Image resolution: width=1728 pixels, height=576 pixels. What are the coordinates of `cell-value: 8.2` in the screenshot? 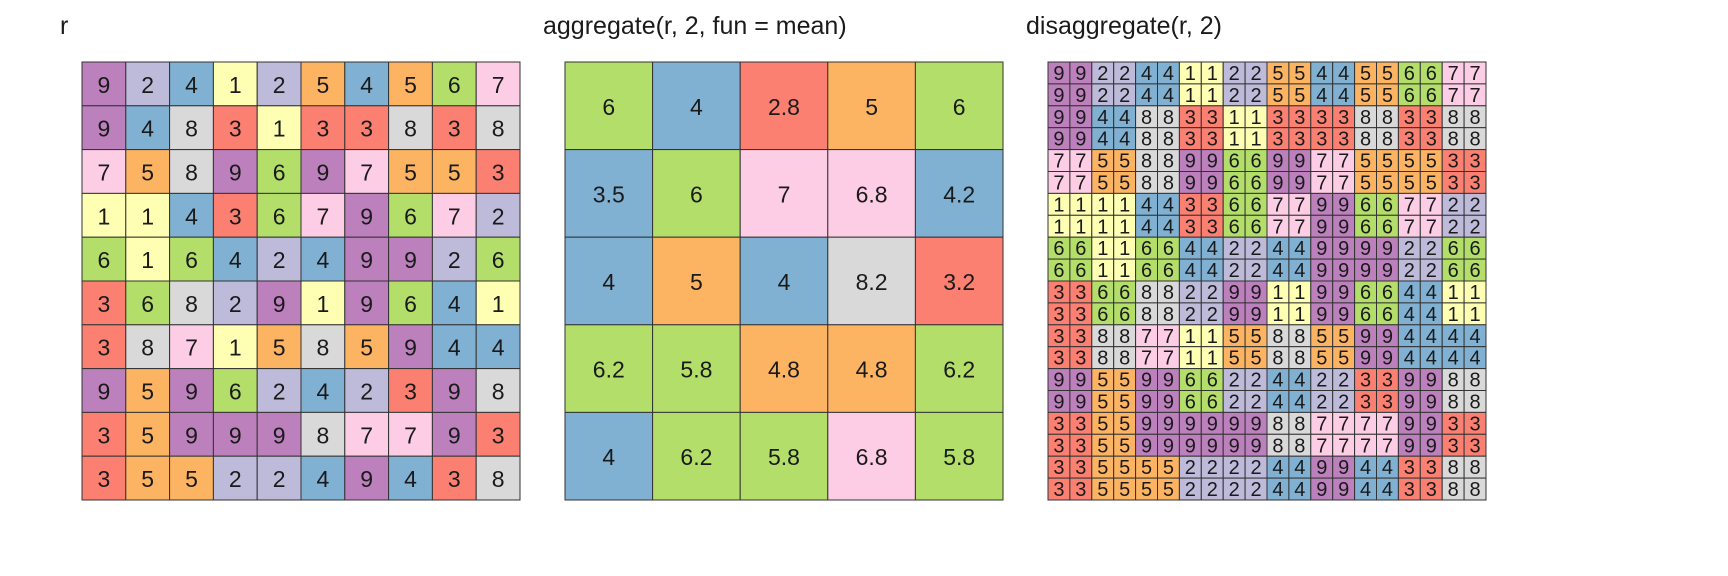 It's located at (872, 282).